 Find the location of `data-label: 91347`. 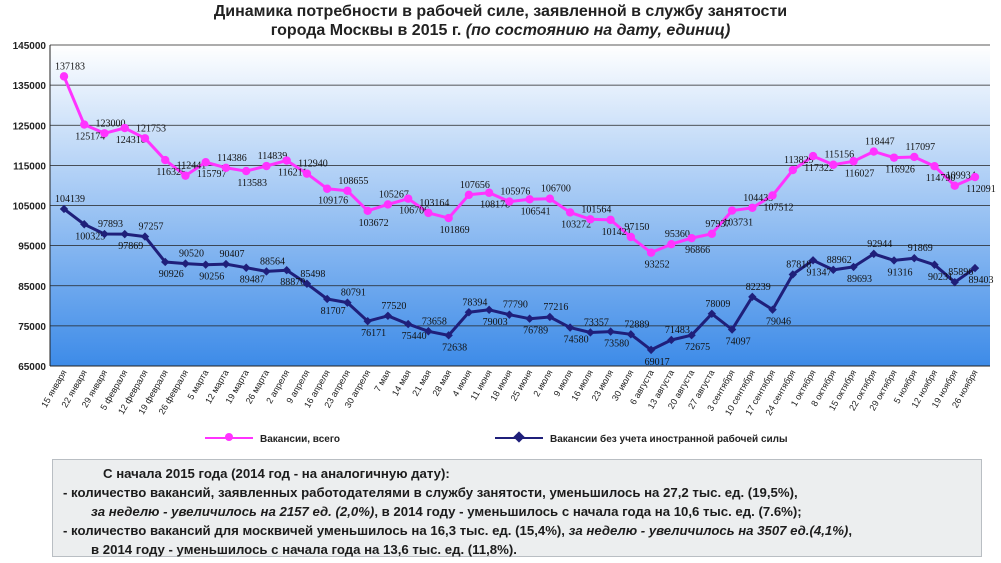

data-label: 91347 is located at coordinates (819, 272).